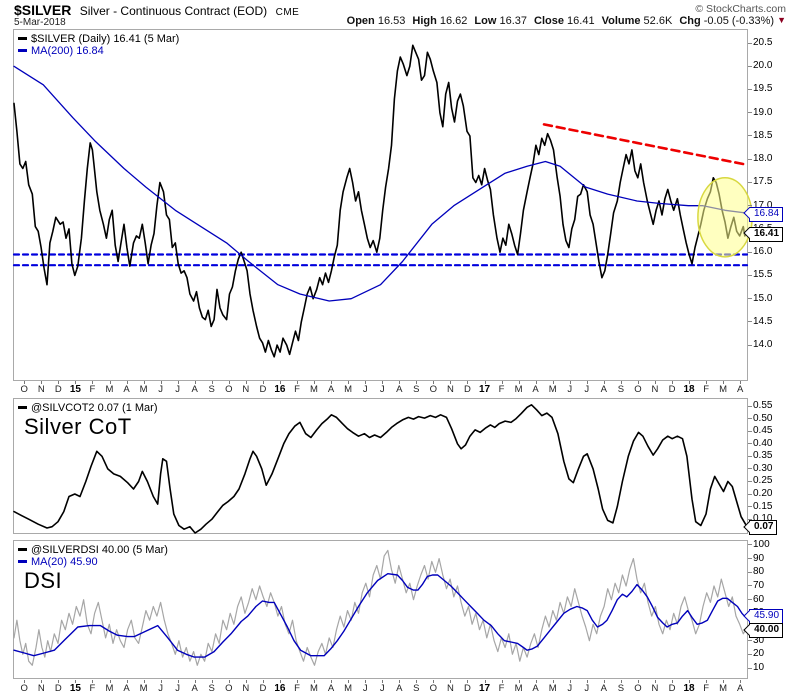 The image size is (800, 700). Describe the element at coordinates (763, 468) in the screenshot. I see `y-axis-tick-label: 0.30` at that location.